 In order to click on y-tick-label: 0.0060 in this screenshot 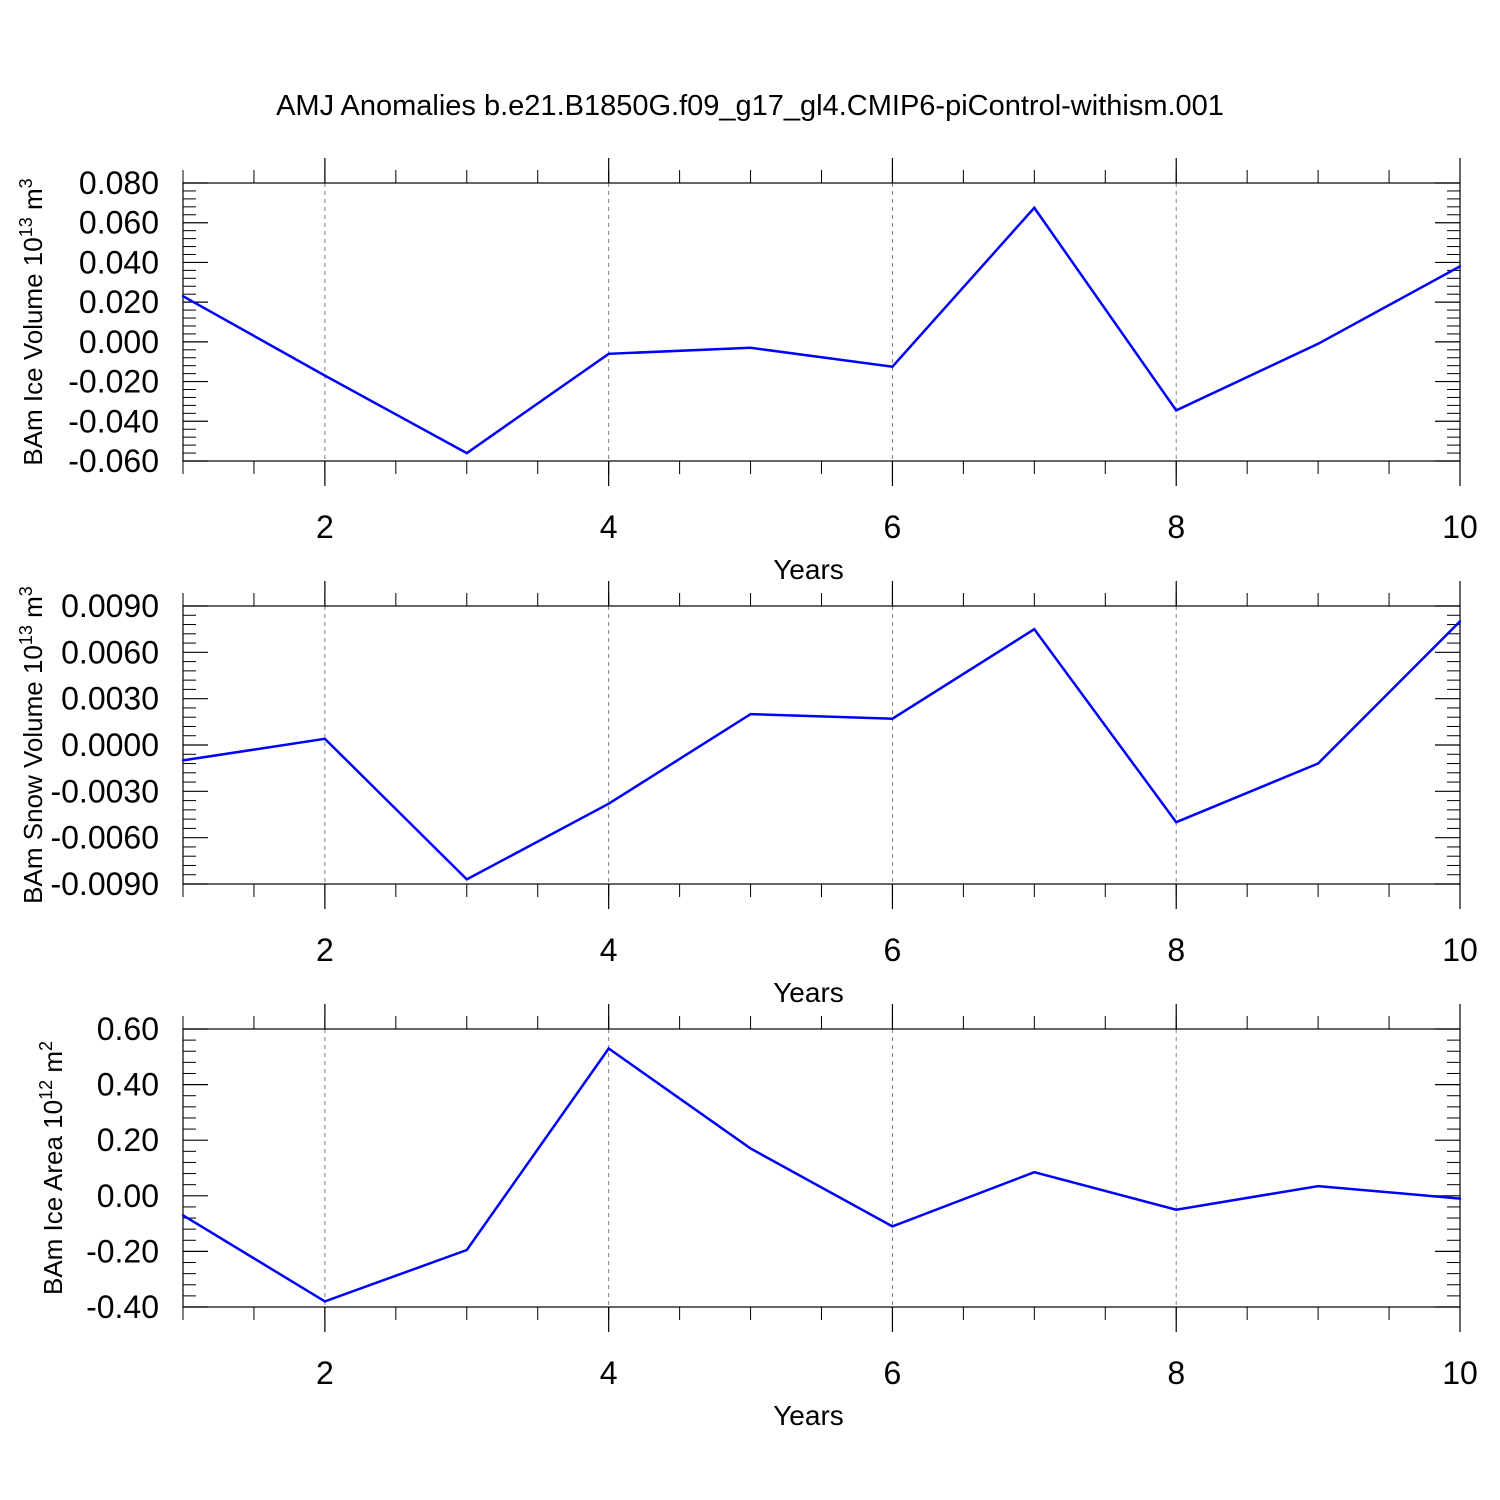, I will do `click(110, 652)`.